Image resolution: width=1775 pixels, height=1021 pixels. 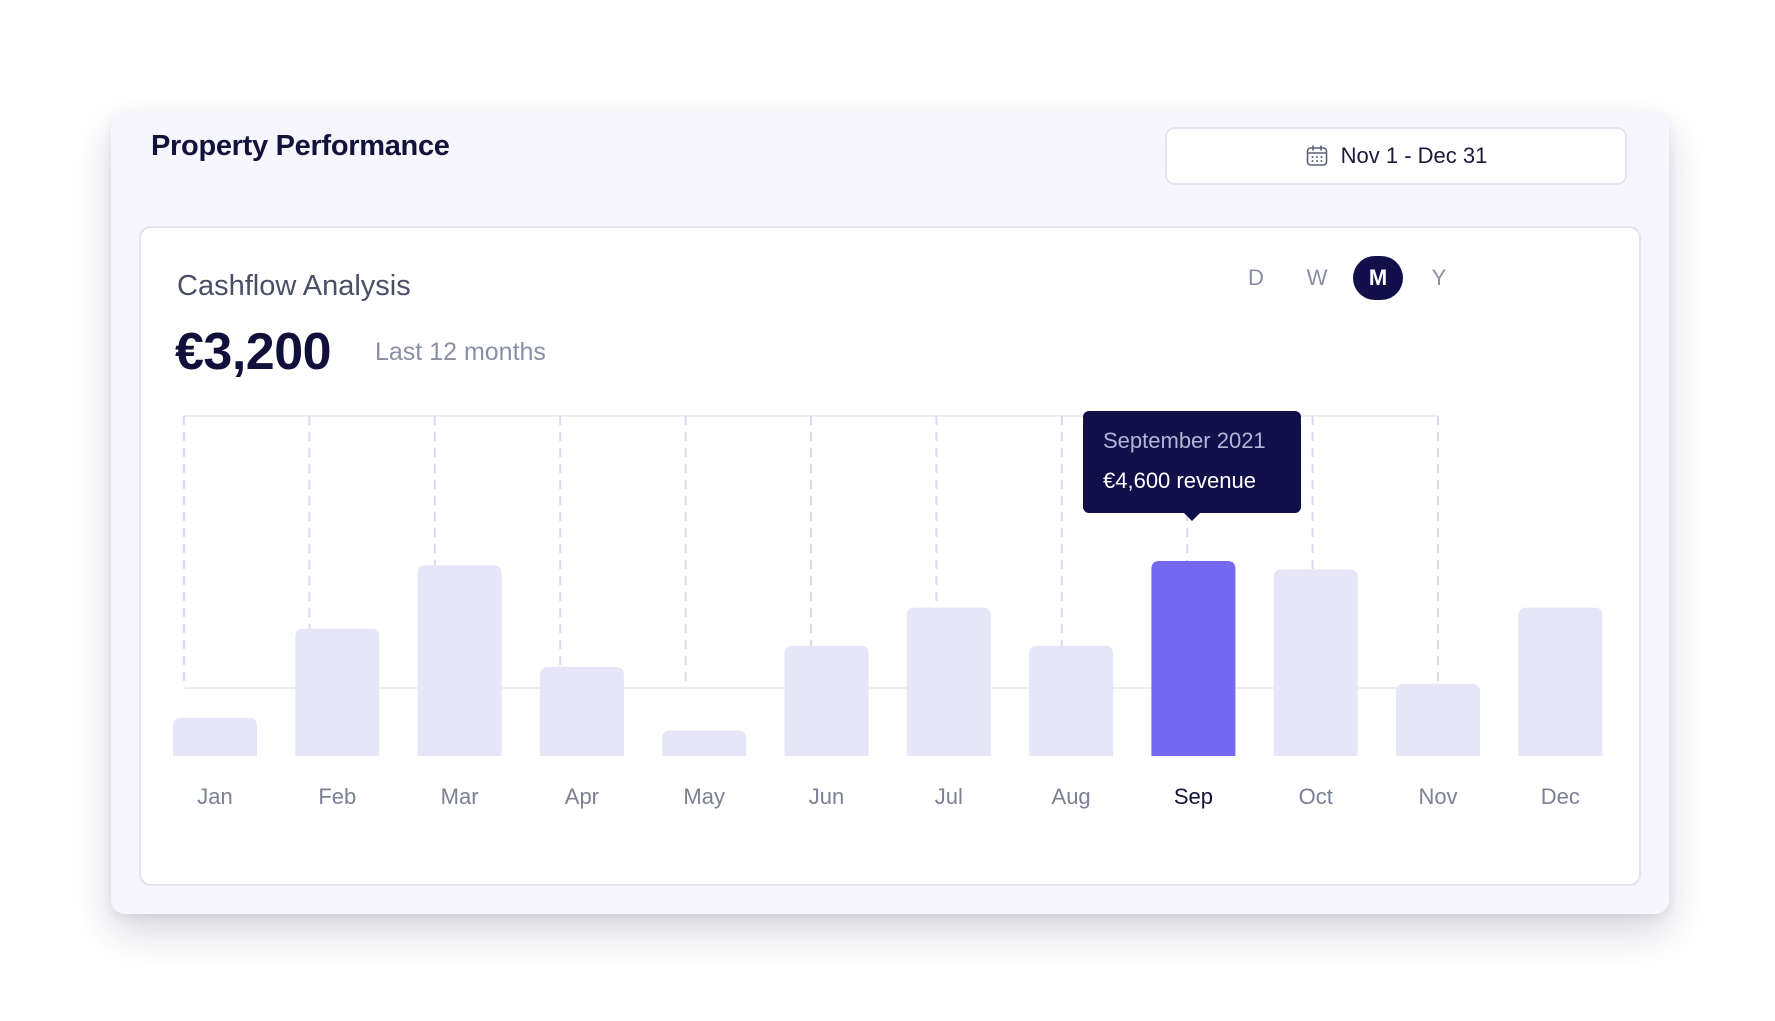 What do you see at coordinates (337, 796) in the screenshot?
I see `x-tick-label: Feb` at bounding box center [337, 796].